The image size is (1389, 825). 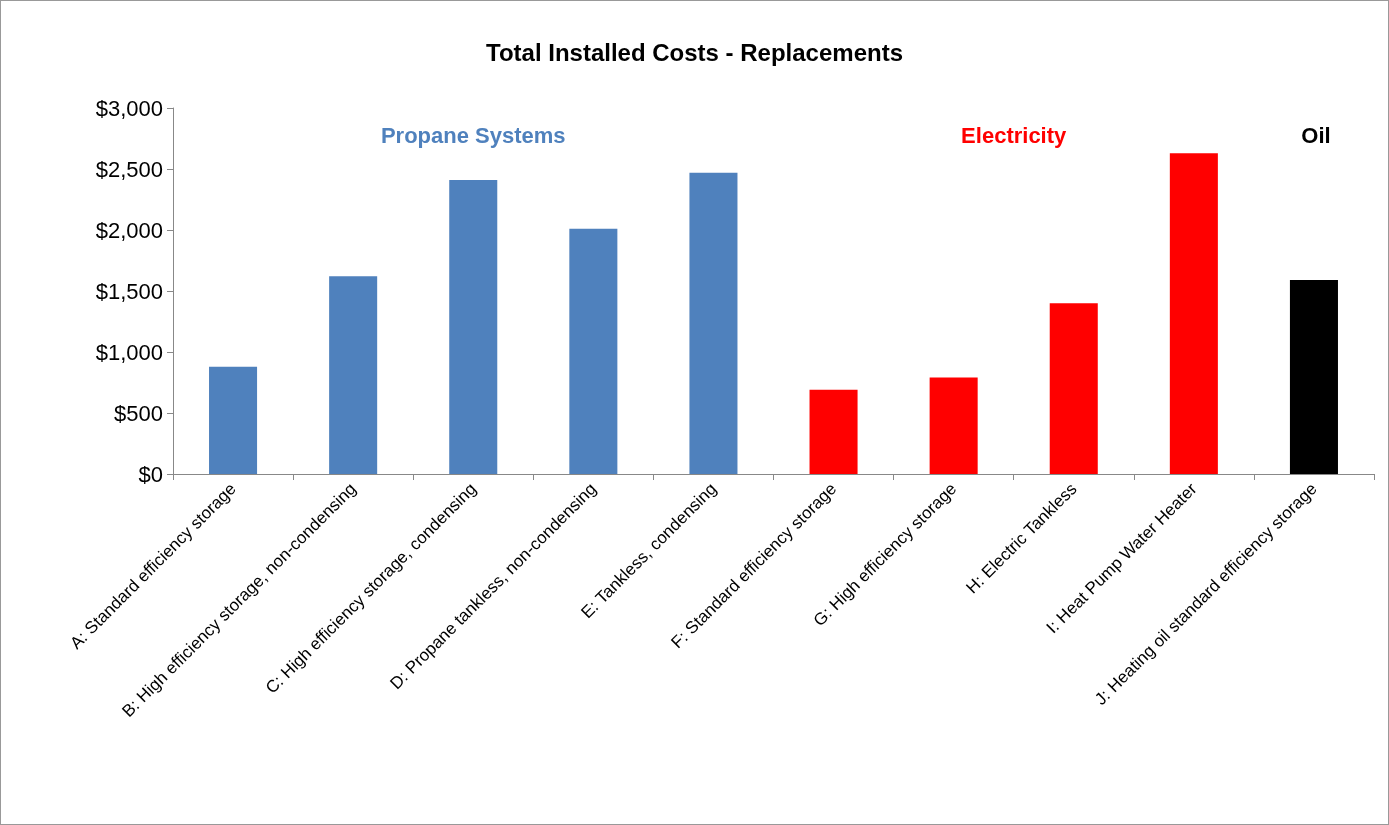 I want to click on annotation: Propane Systems, so click(x=473, y=135).